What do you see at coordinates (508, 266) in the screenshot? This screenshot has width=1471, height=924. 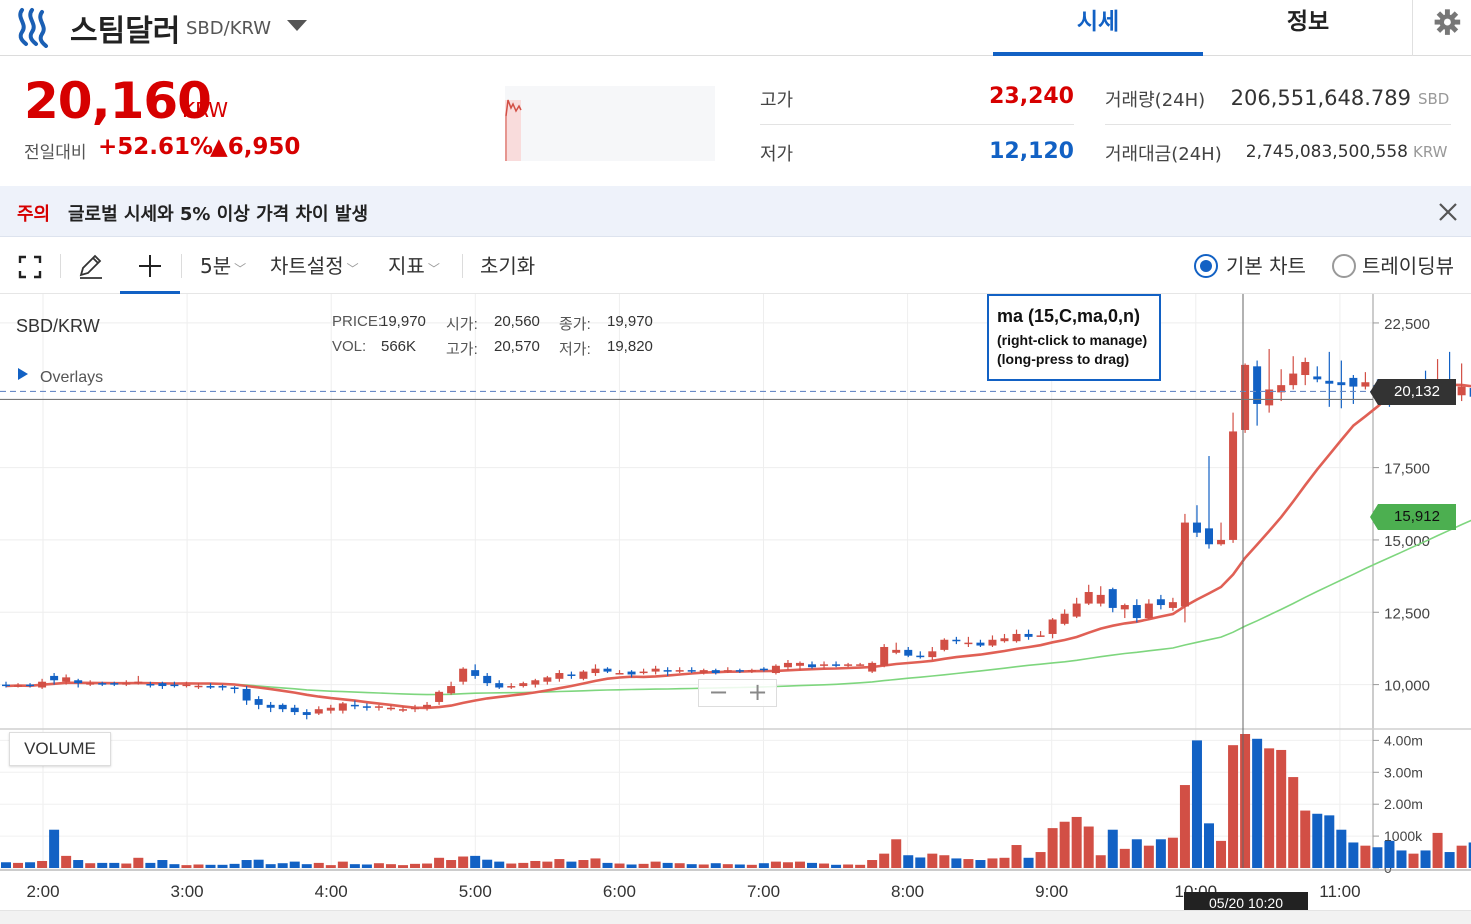 I see `reset-button: 초기화` at bounding box center [508, 266].